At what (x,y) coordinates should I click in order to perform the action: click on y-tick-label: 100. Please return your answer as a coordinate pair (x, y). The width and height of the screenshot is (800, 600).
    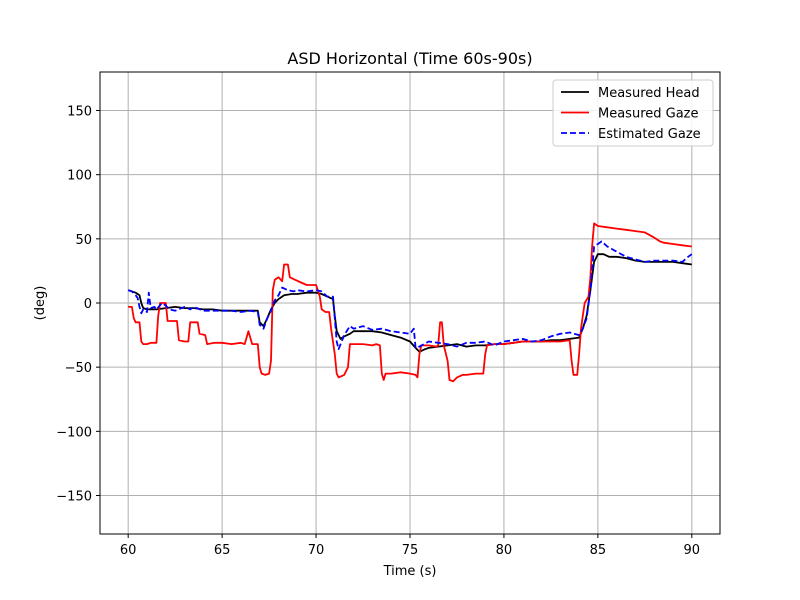
    Looking at the image, I should click on (79, 176).